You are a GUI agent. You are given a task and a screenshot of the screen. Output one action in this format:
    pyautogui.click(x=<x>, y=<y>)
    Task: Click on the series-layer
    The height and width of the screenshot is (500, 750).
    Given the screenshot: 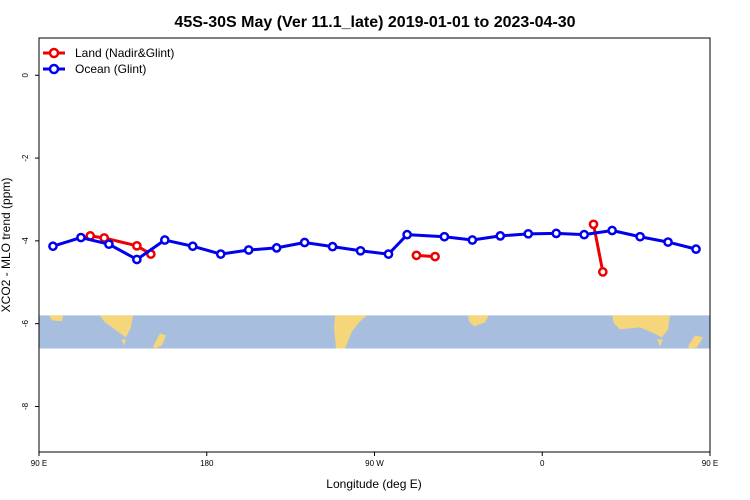 What is the action you would take?
    pyautogui.click(x=374, y=248)
    